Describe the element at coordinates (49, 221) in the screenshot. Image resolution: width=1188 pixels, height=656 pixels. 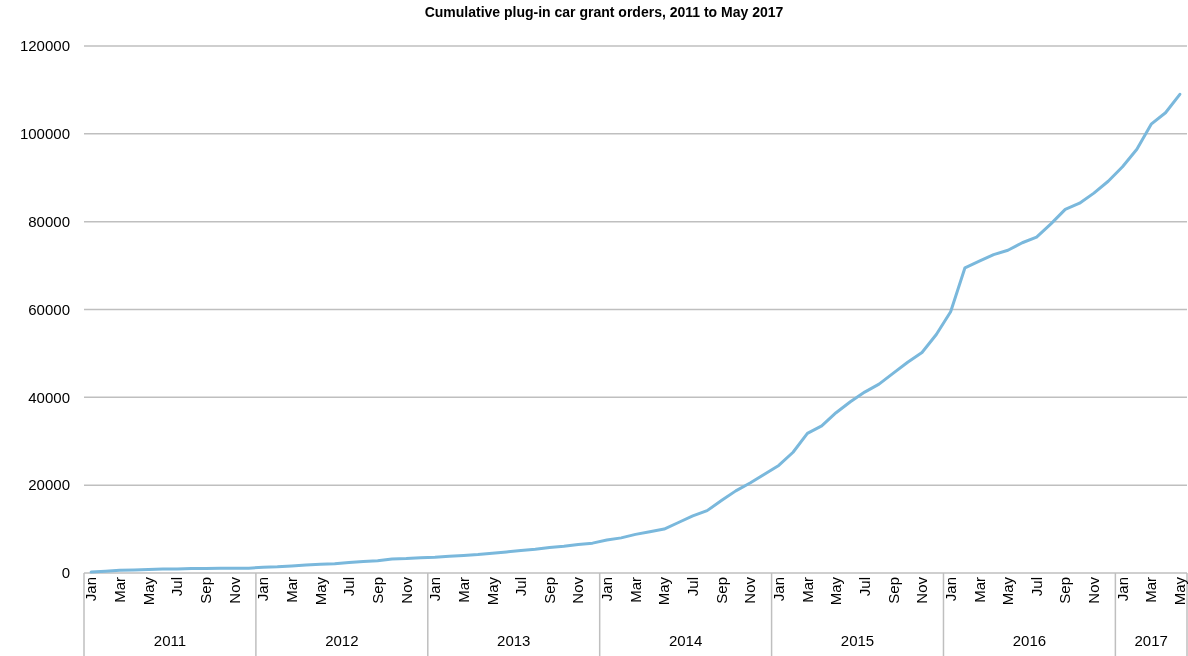
I see `y-tick-label: 80000` at that location.